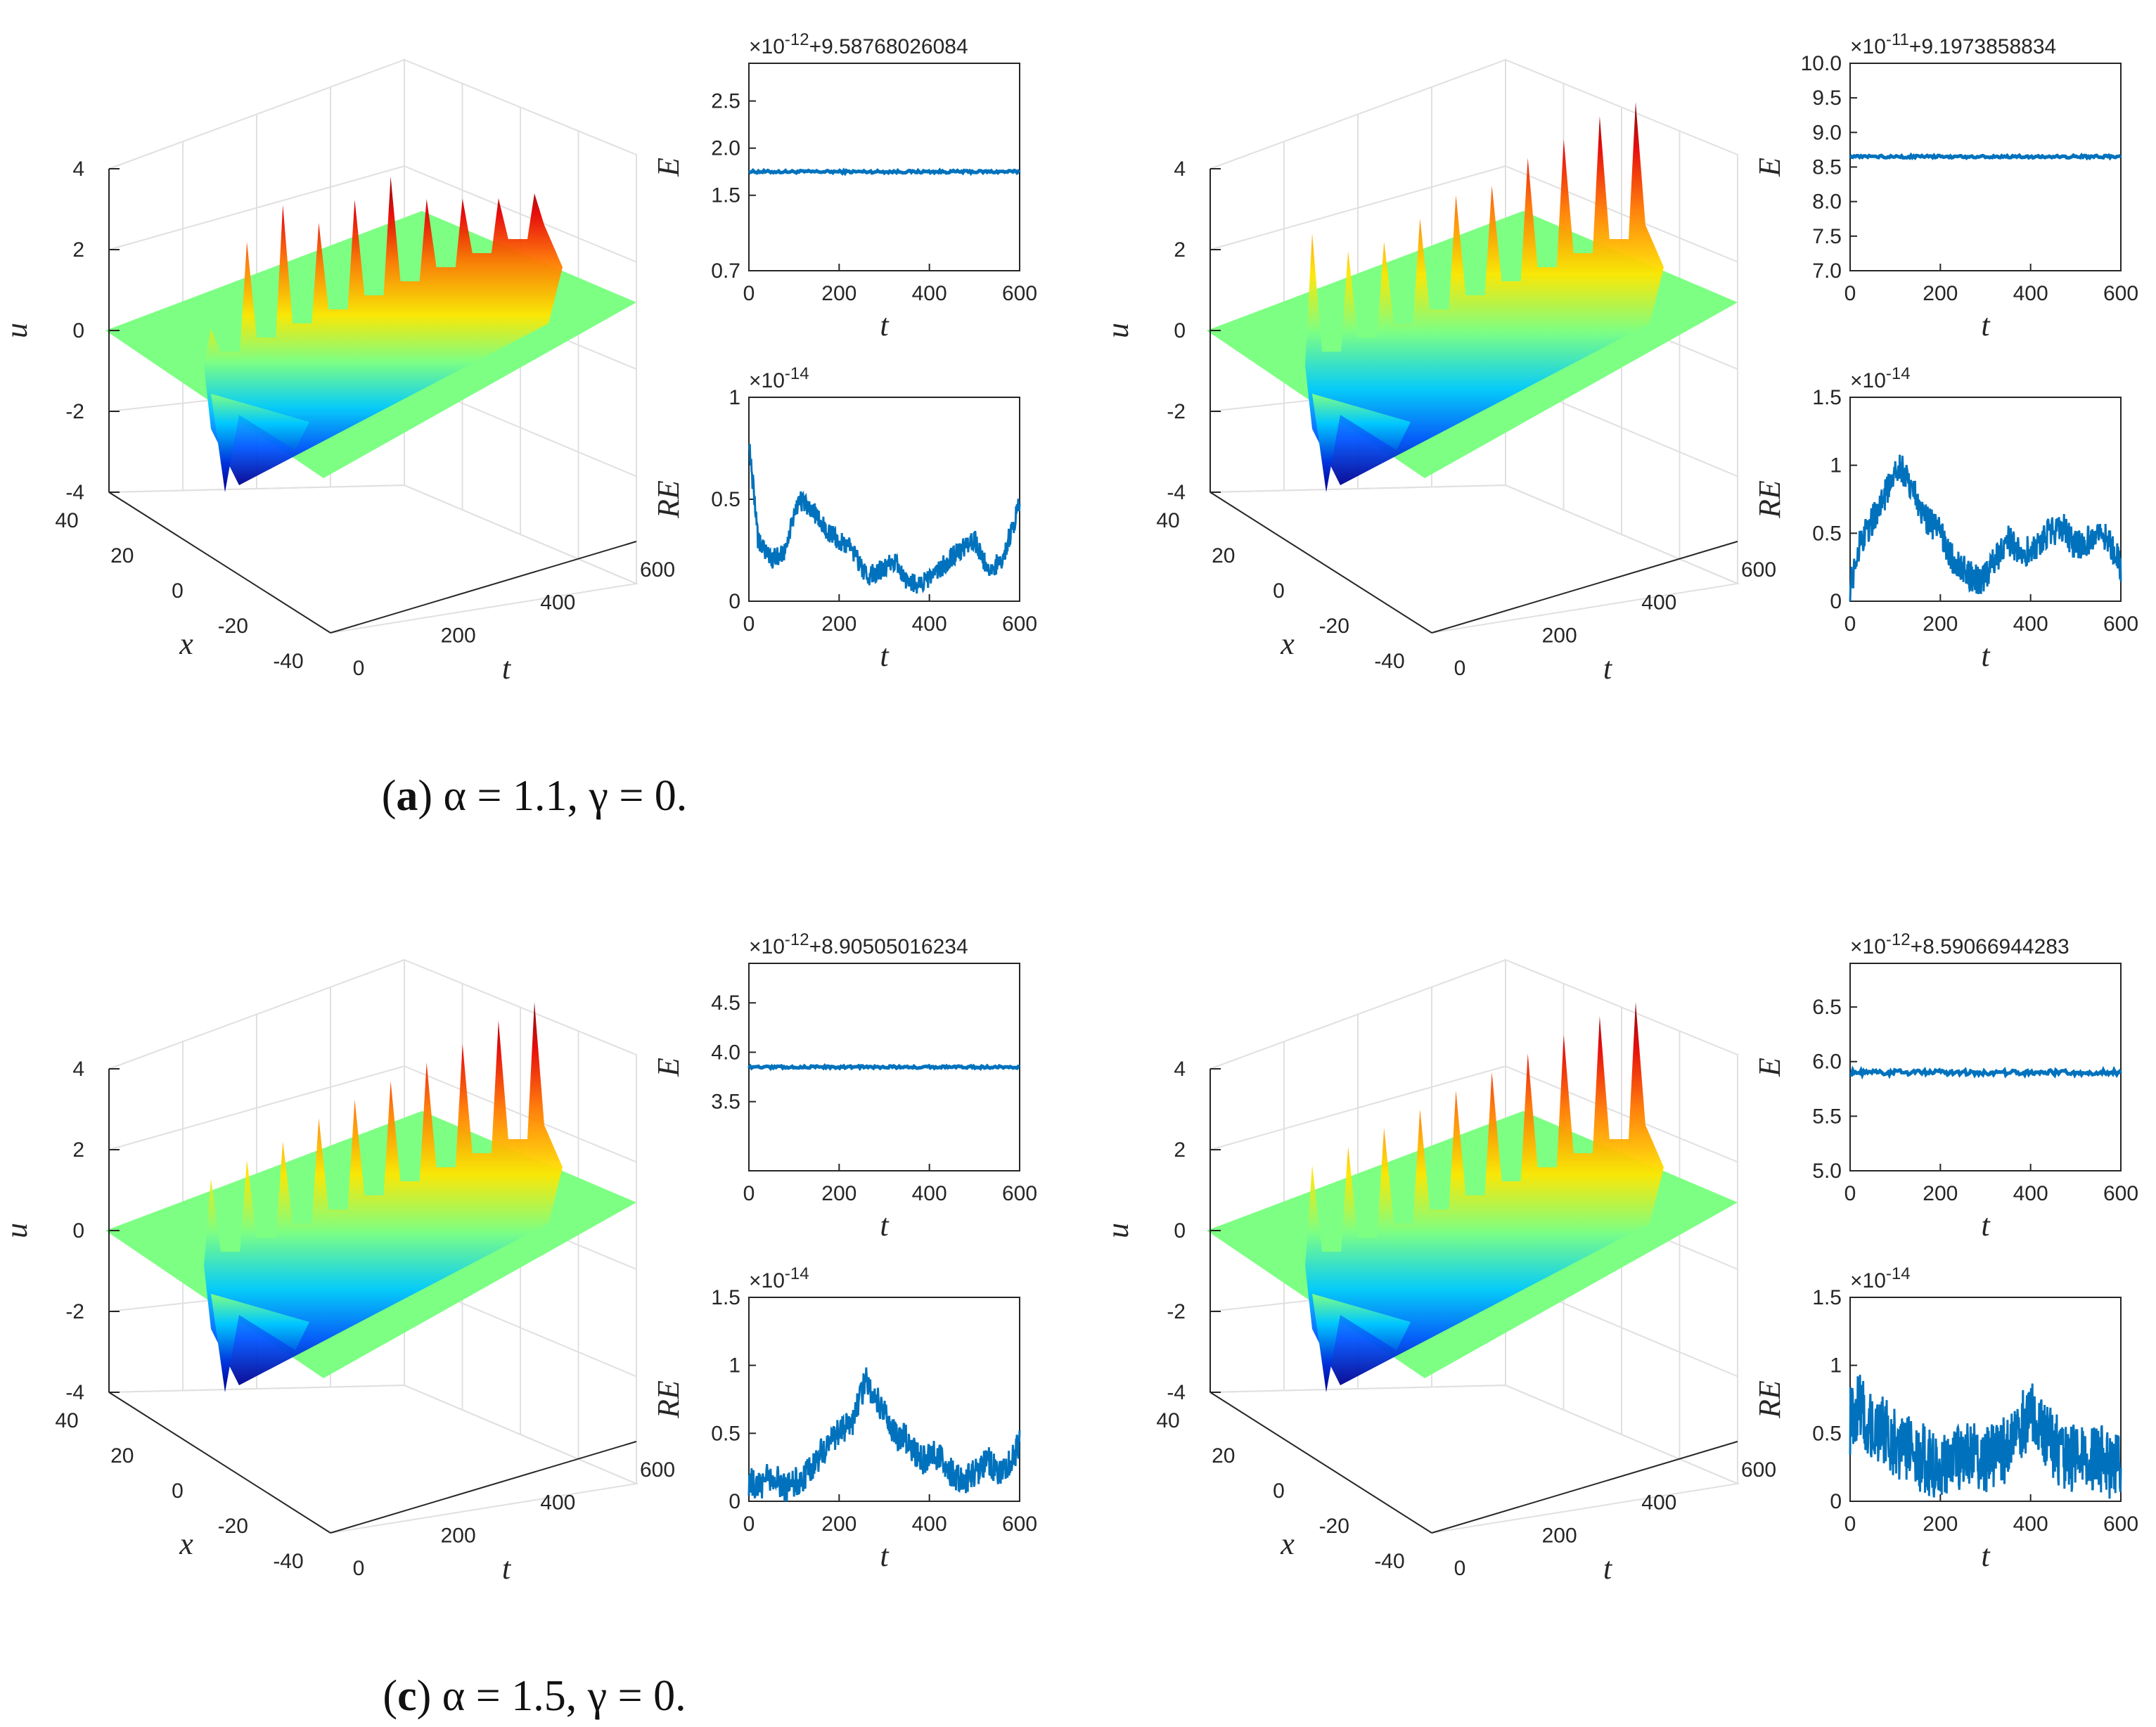 The height and width of the screenshot is (1727, 2156). What do you see at coordinates (1827, 1116) in the screenshot?
I see `y-tick-label: 5.5` at bounding box center [1827, 1116].